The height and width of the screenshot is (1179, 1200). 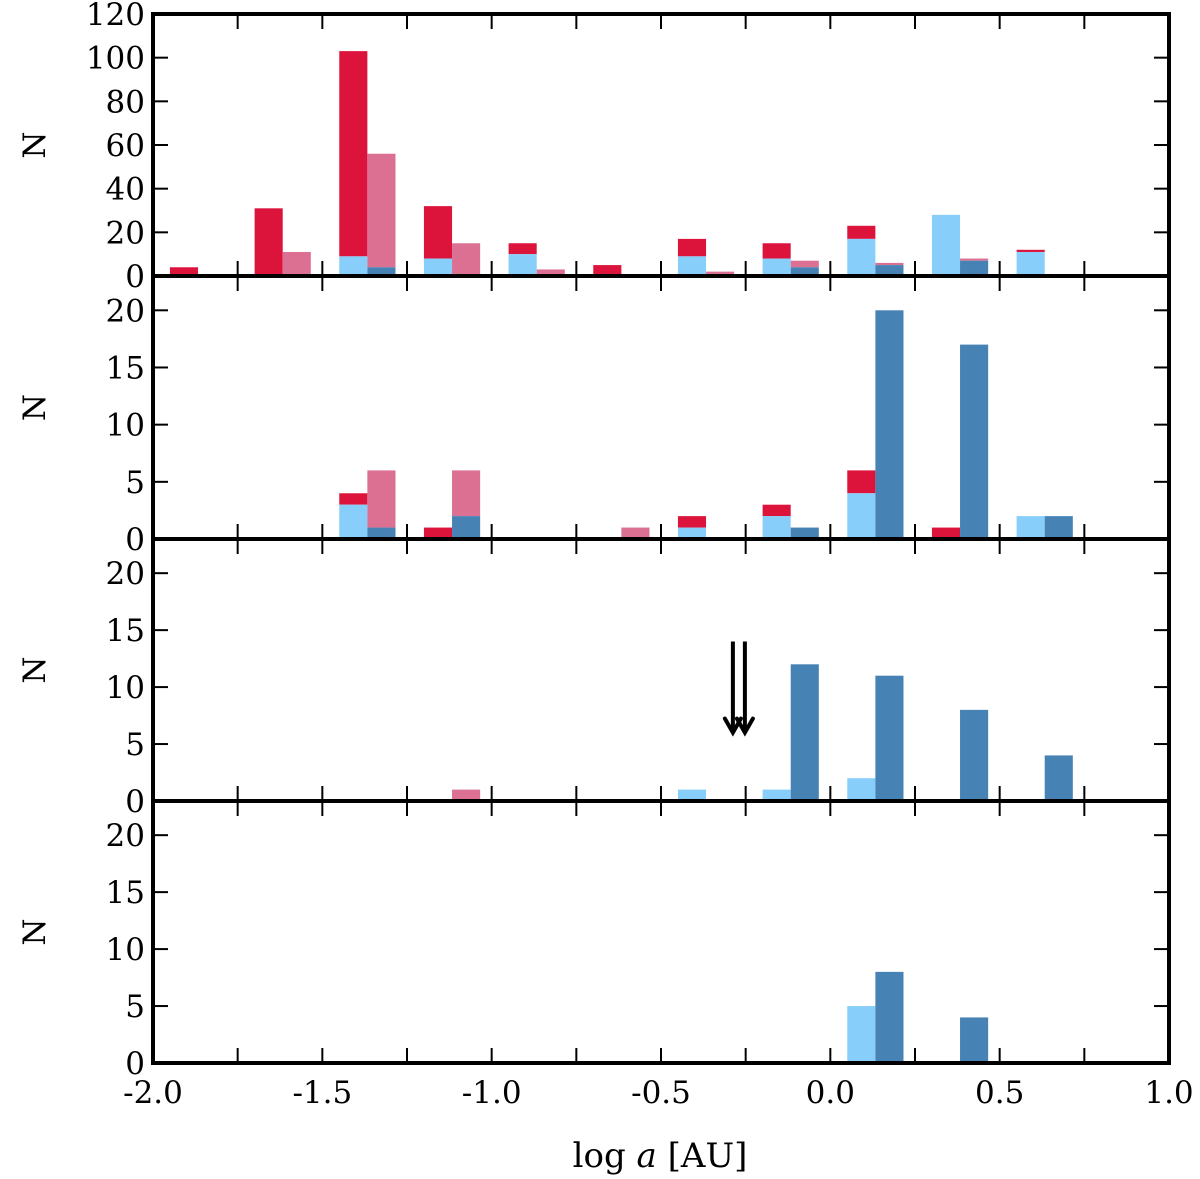 I want to click on panel-2-bar-3-upper, so click(x=466, y=493).